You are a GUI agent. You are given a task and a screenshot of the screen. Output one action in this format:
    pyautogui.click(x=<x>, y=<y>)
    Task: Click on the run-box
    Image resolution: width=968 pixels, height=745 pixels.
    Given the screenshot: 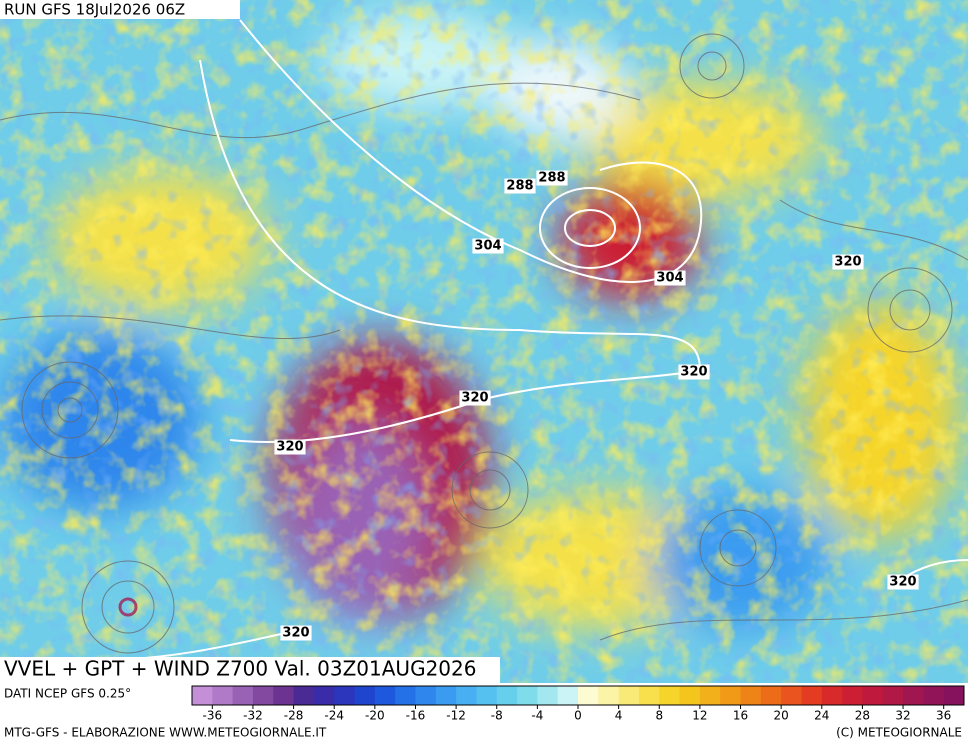 What is the action you would take?
    pyautogui.click(x=120, y=9)
    